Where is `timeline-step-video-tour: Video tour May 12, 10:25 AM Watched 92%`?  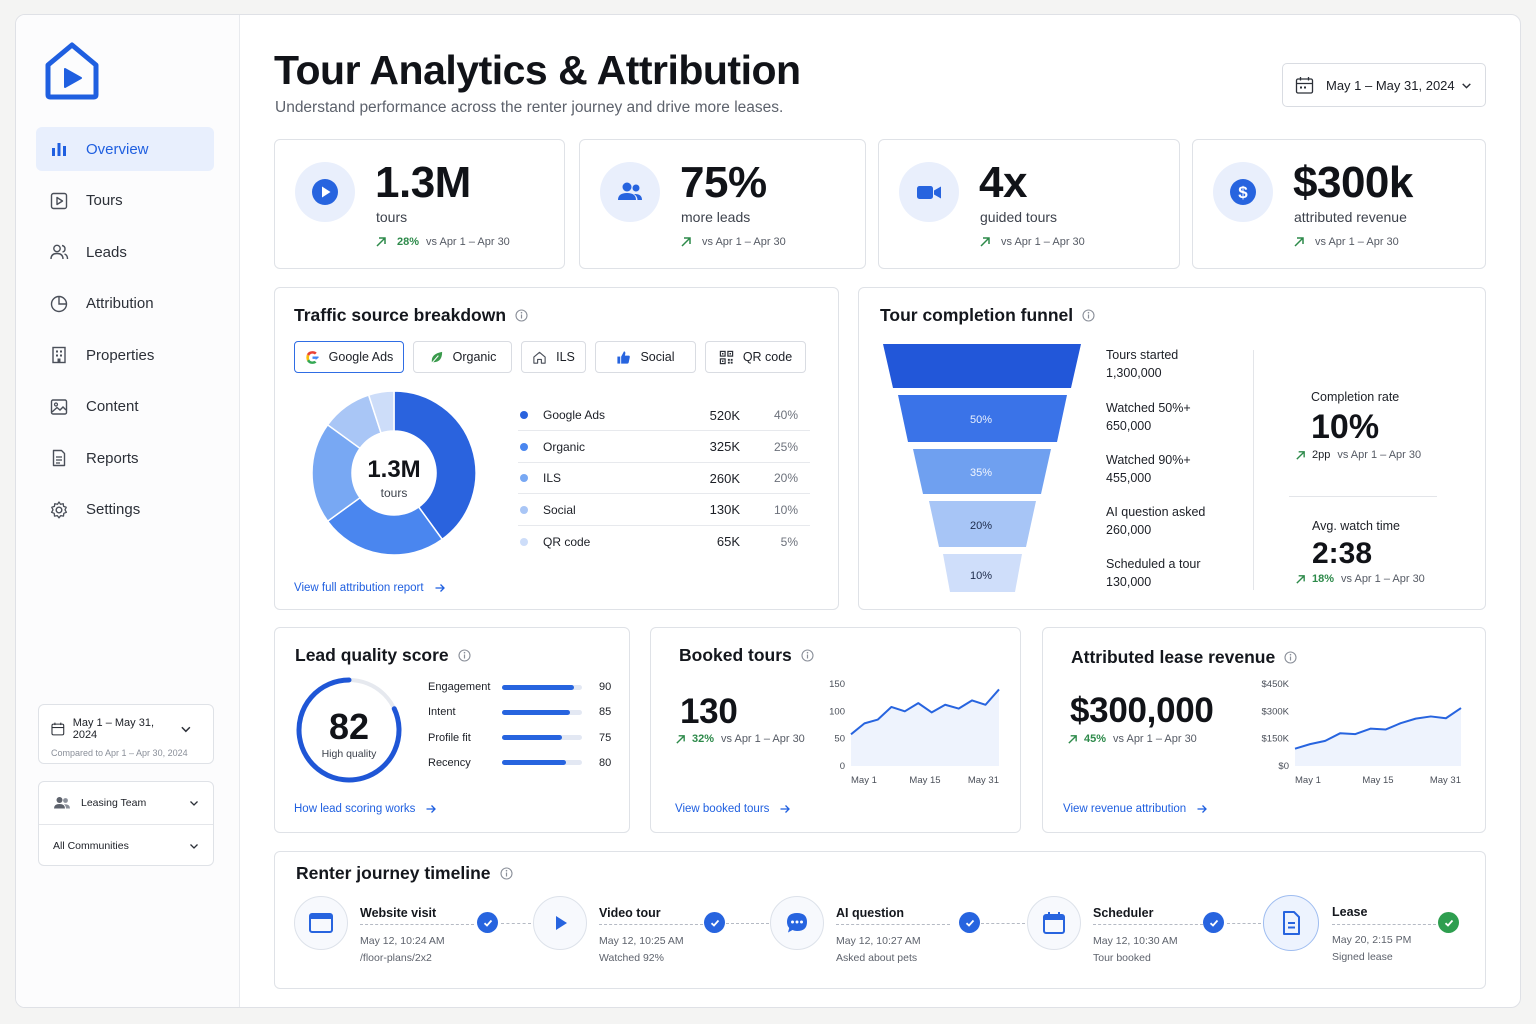
timeline-step-video-tour: Video tour May 12, 10:25 AM Watched 92% is located at coordinates (629, 931).